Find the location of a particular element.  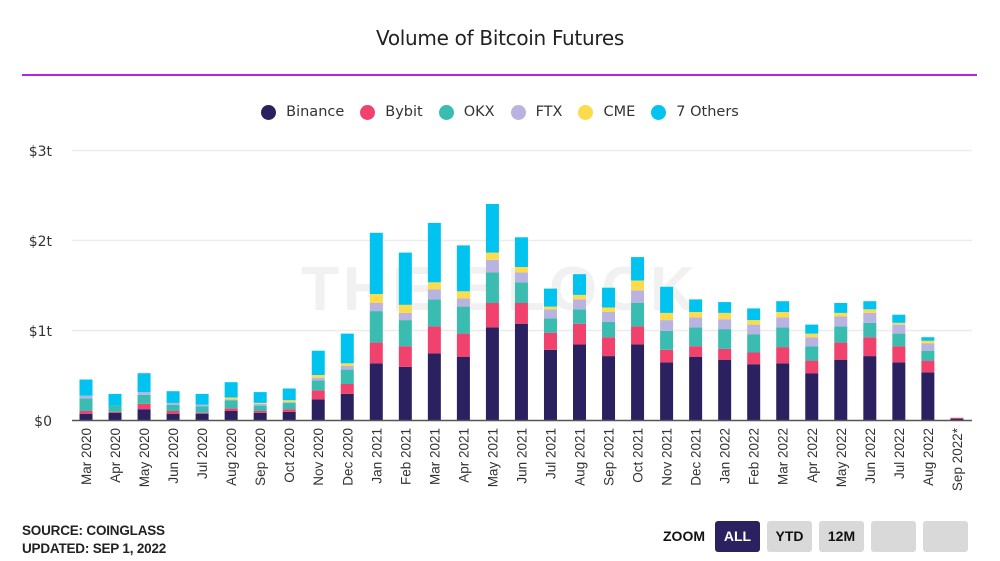

legend-item-others: 7 Others is located at coordinates (695, 112).